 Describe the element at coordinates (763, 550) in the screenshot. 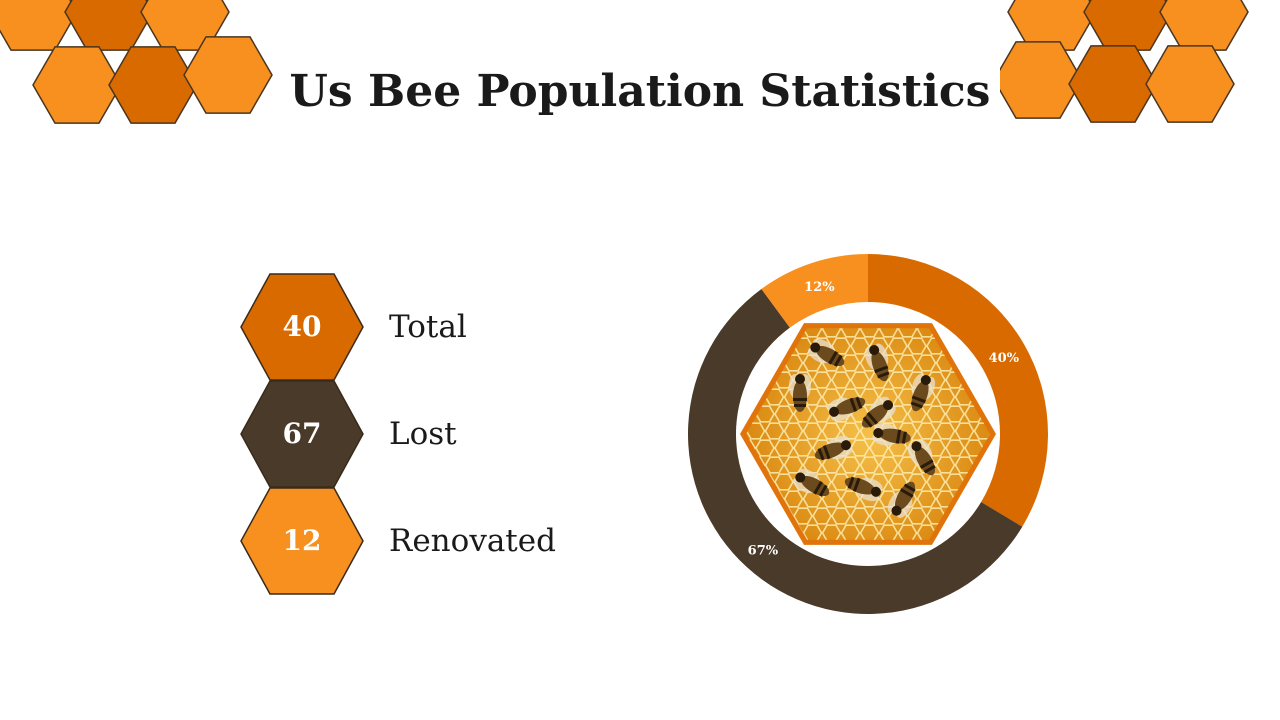

I see `donut-slice-label: 67%` at that location.